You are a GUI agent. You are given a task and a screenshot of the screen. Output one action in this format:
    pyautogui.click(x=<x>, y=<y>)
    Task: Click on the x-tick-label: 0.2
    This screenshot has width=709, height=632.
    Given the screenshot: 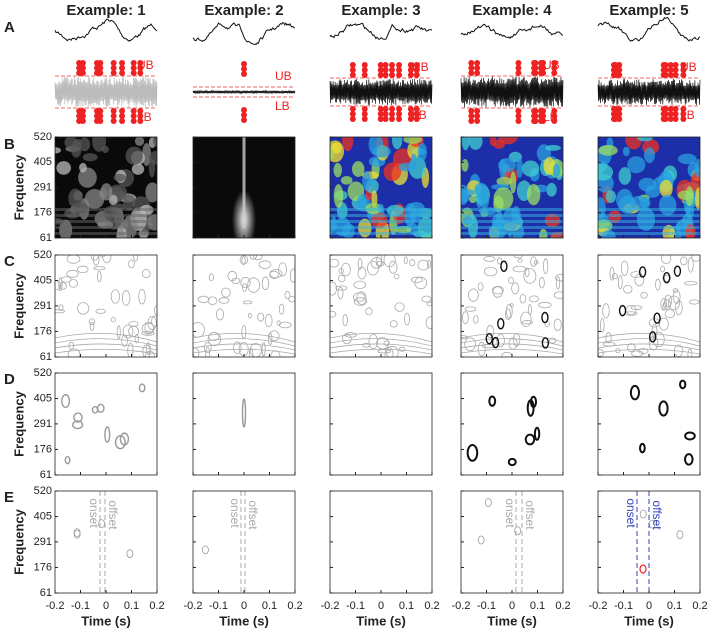 What is the action you would take?
    pyautogui.click(x=294, y=606)
    